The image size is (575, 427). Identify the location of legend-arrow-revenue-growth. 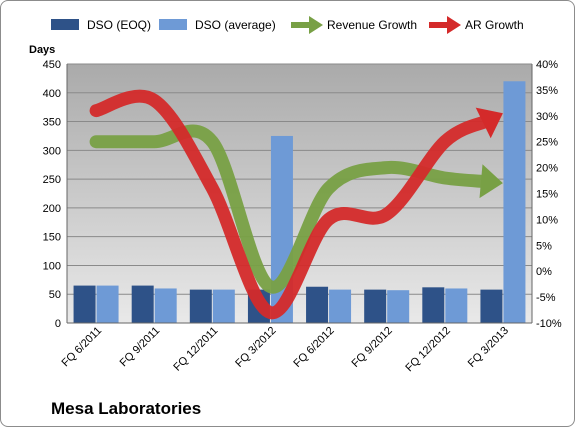
(316, 25).